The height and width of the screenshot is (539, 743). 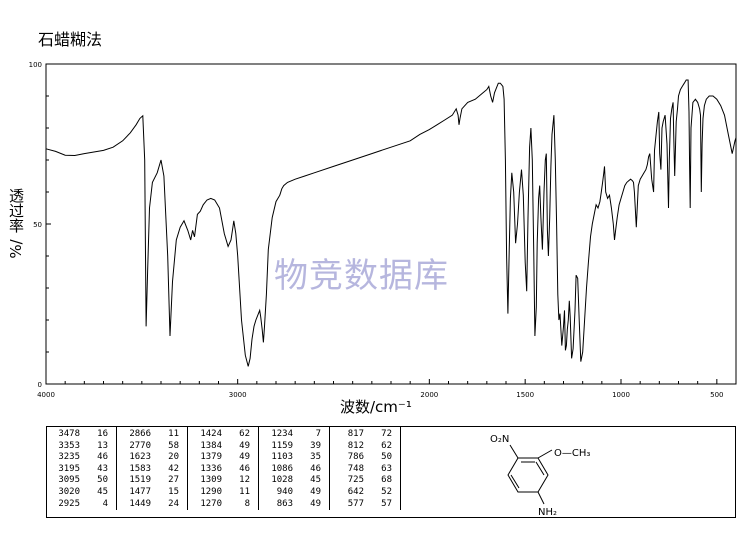 What do you see at coordinates (294, 493) in the screenshot?
I see `peak-entry: 940 49` at bounding box center [294, 493].